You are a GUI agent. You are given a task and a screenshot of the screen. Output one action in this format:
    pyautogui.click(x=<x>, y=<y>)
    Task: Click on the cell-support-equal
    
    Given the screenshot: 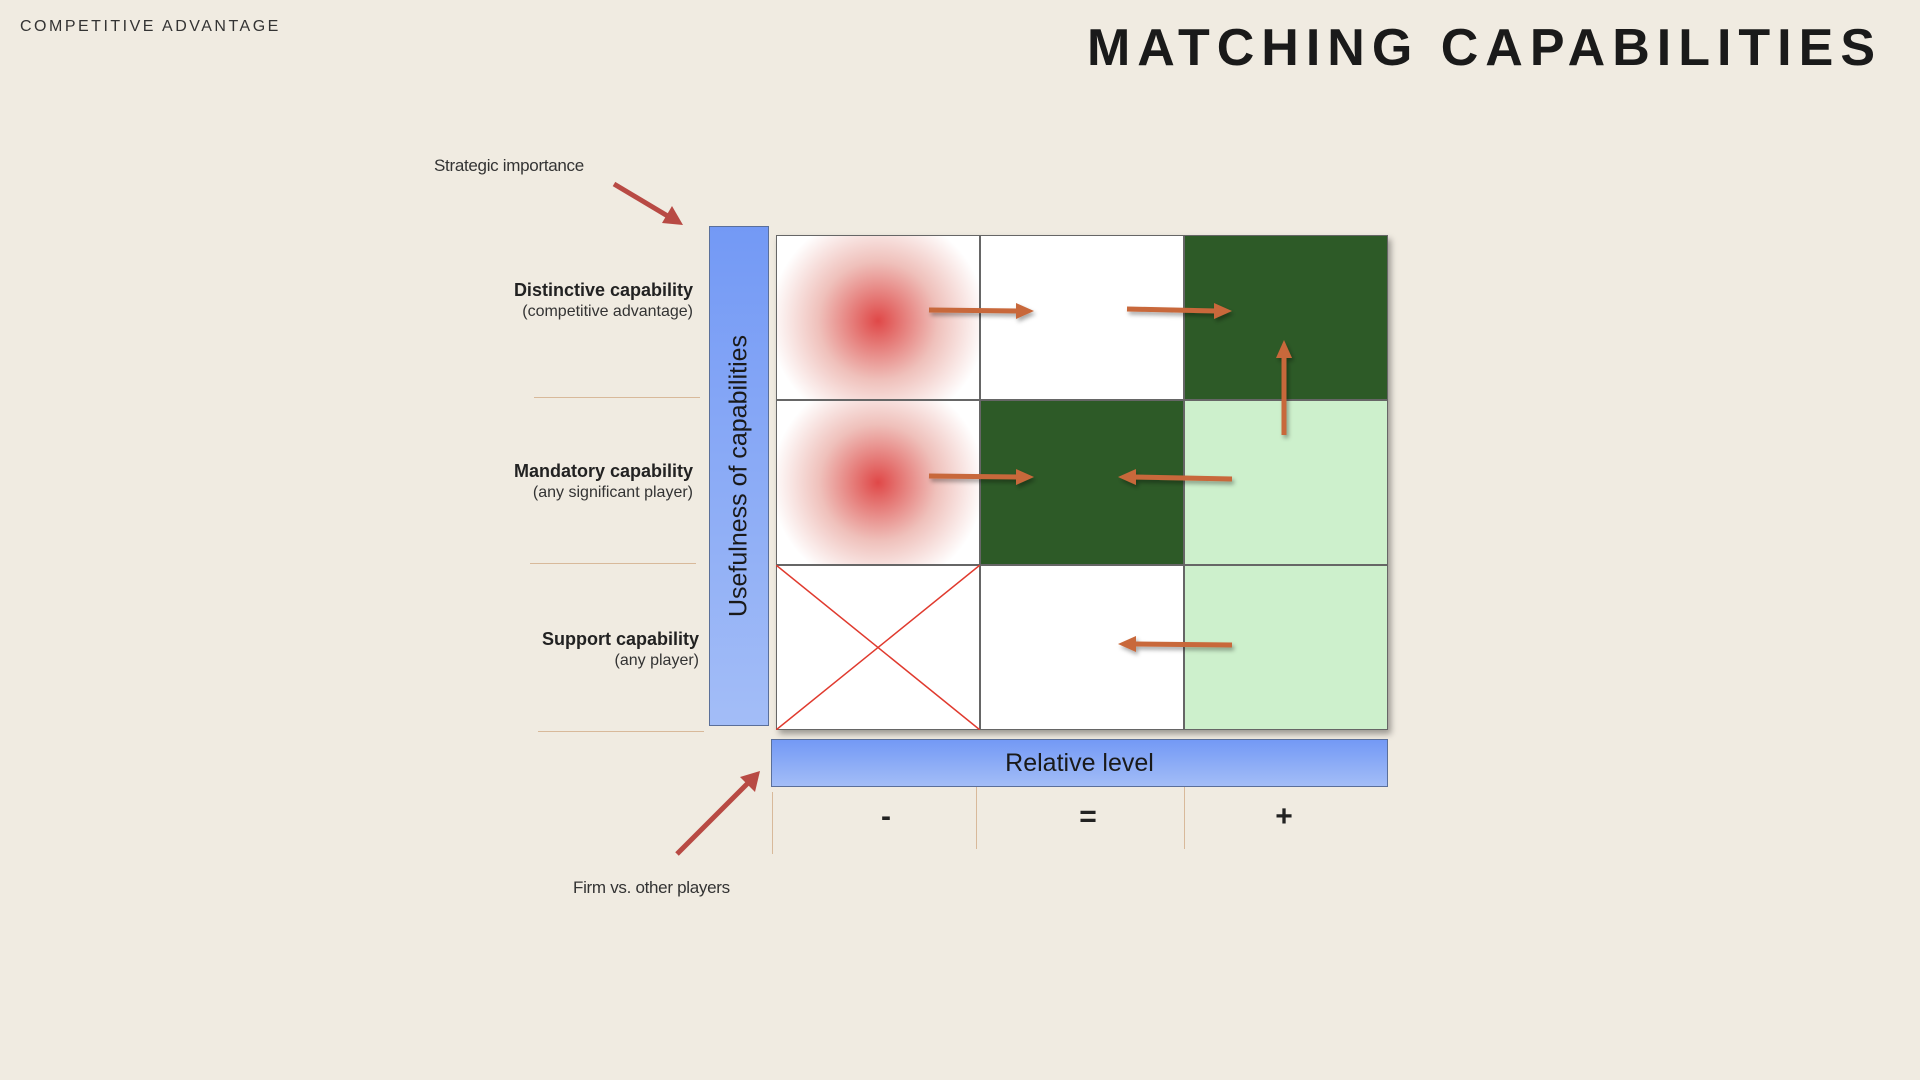 What is the action you would take?
    pyautogui.click(x=1082, y=647)
    